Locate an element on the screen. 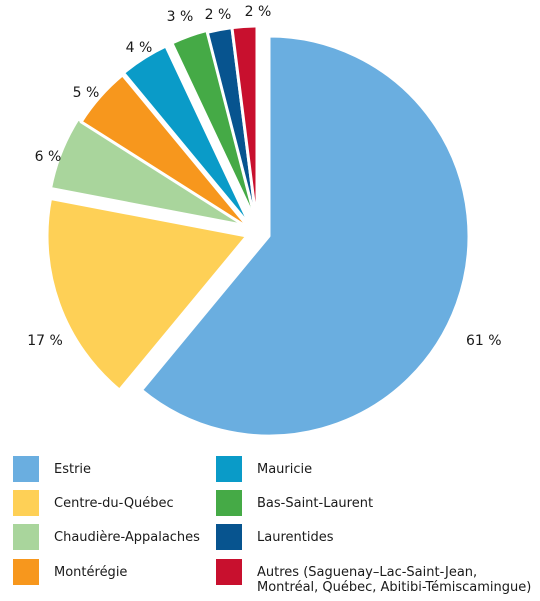  pie-value-label: 61 % is located at coordinates (484, 341).